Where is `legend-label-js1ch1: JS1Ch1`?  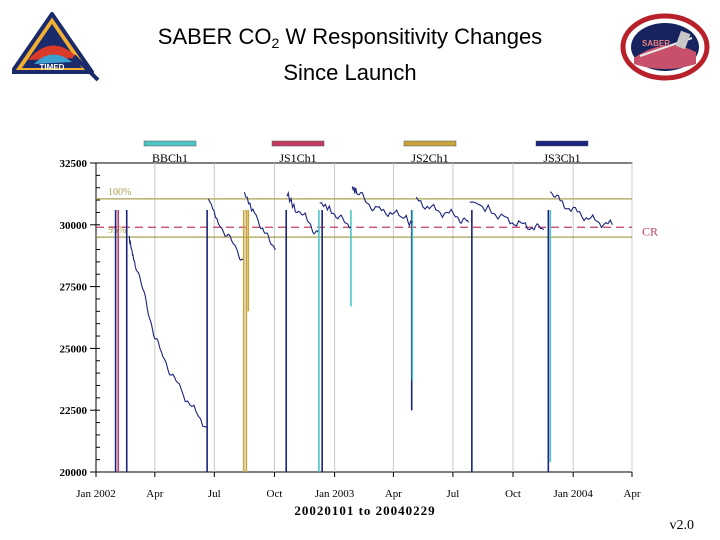
legend-label-js1ch1: JS1Ch1 is located at coordinates (297, 158).